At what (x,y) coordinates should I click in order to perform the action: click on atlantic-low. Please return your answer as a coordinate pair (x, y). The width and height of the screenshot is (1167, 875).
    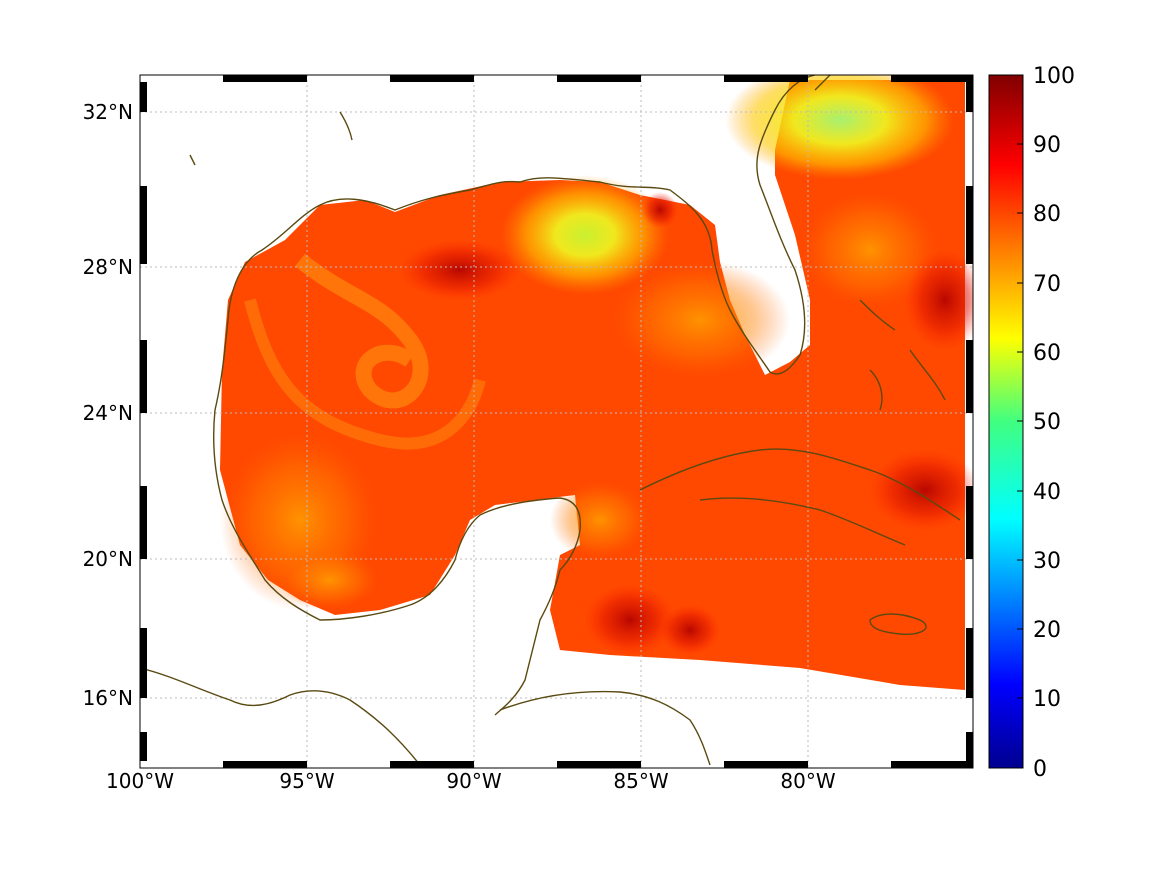
    Looking at the image, I should click on (840, 127).